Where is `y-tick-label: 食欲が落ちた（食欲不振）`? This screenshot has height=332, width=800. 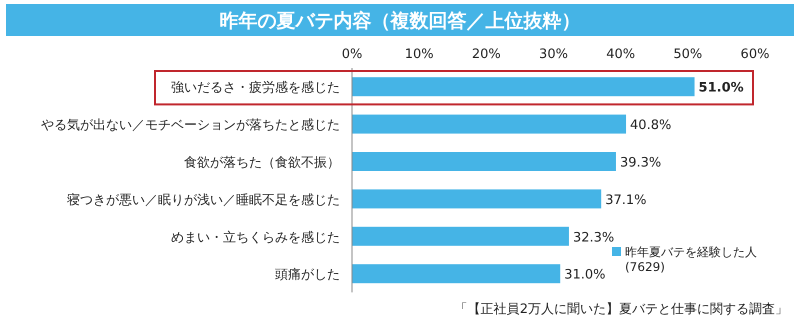 y-tick-label: 食欲が落ちた（食欲不振） is located at coordinates (262, 163).